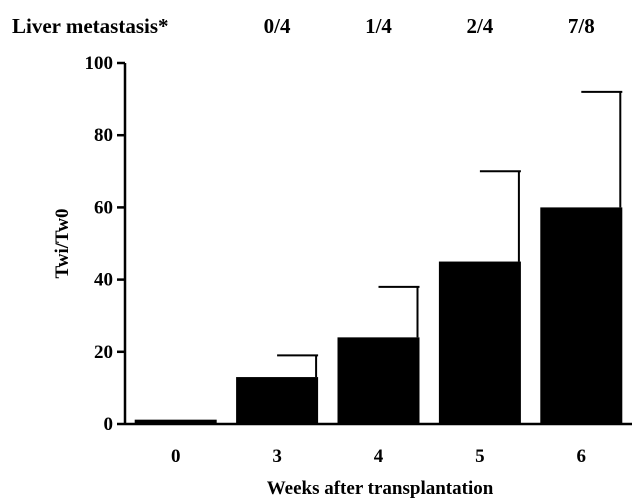  Describe the element at coordinates (303, 26) in the screenshot. I see `metastasis-header: Liver metastasis* 0/4 1/4 2/4 7/8` at that location.